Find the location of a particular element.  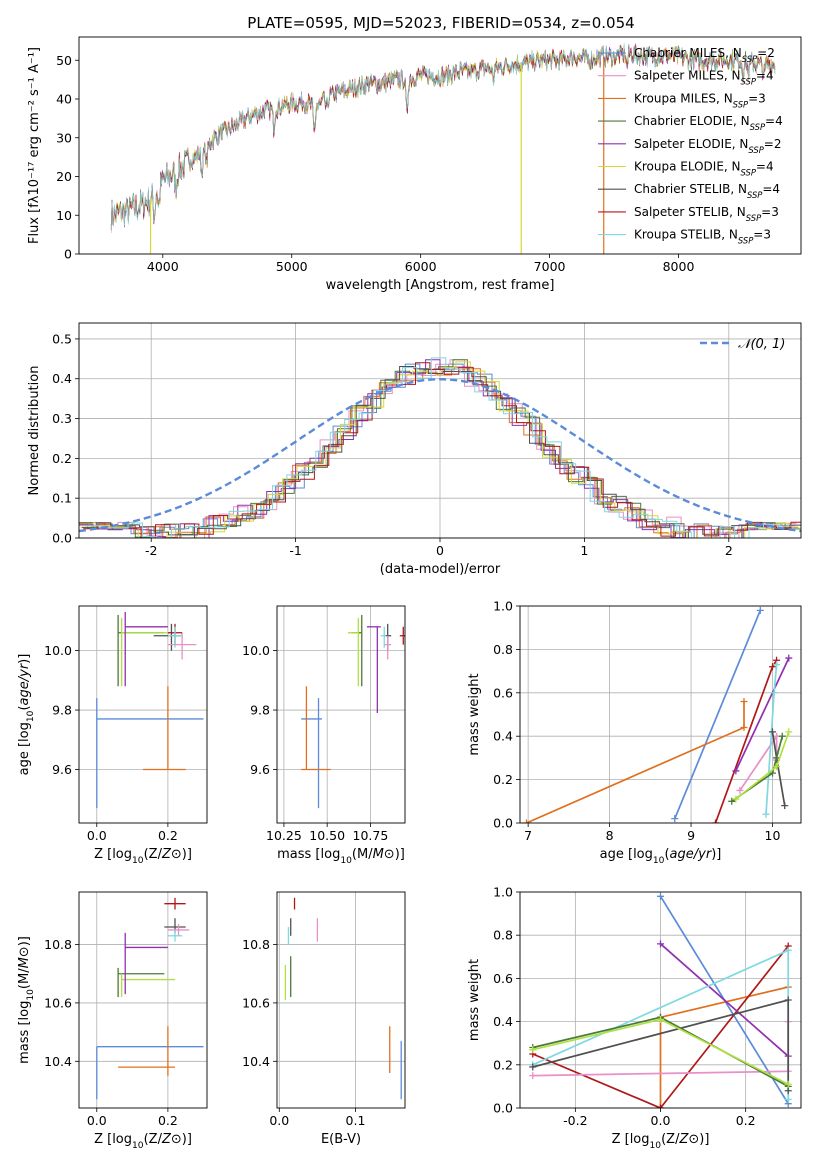

y-axis-label: Normed distribution is located at coordinates (34, 431).